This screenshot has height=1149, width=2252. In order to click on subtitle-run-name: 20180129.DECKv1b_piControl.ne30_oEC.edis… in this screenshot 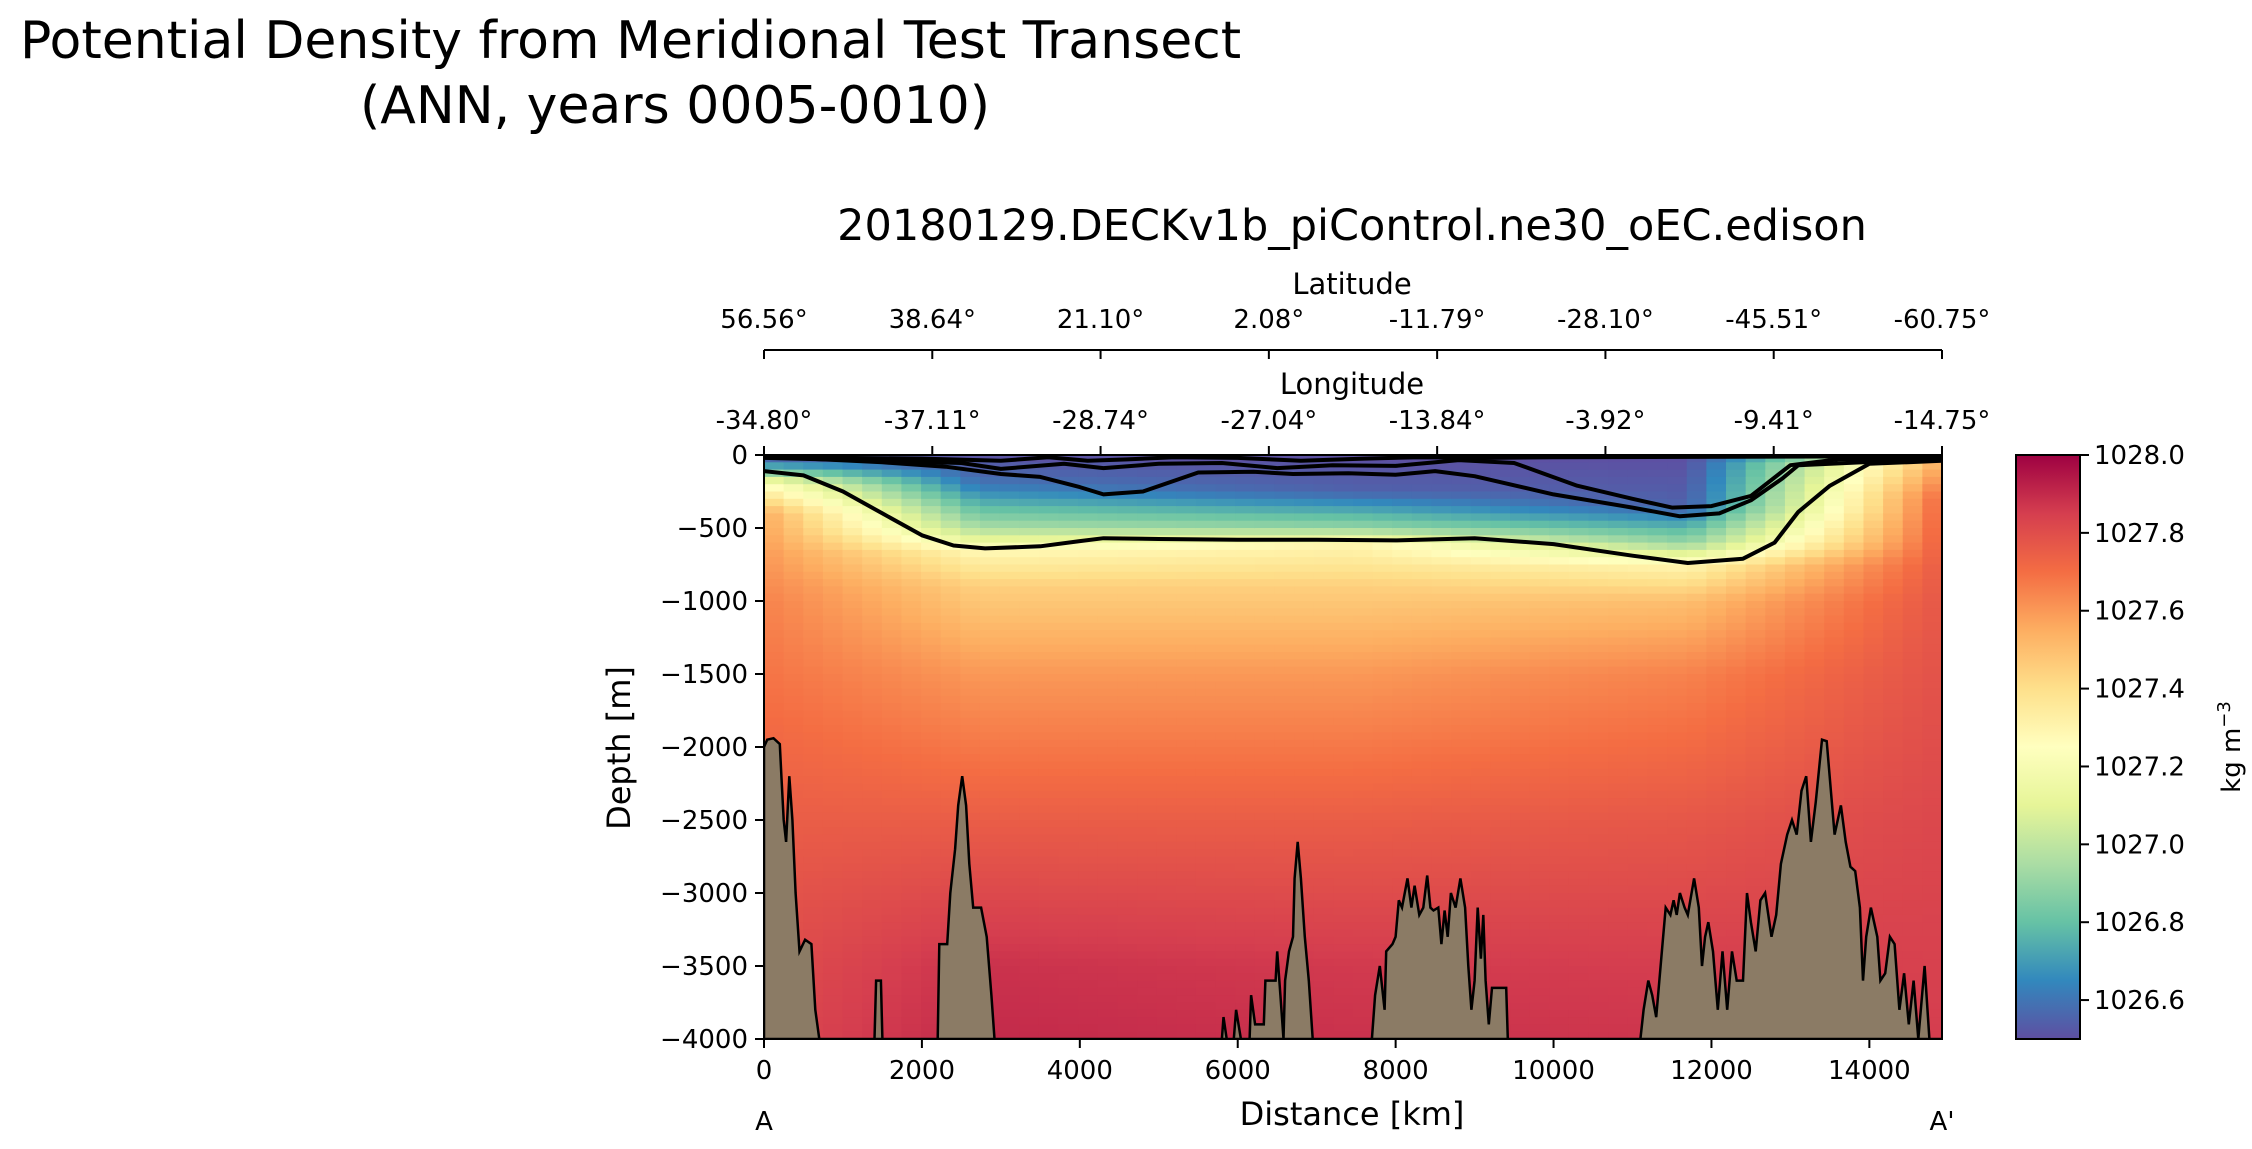, I will do `click(1352, 226)`.